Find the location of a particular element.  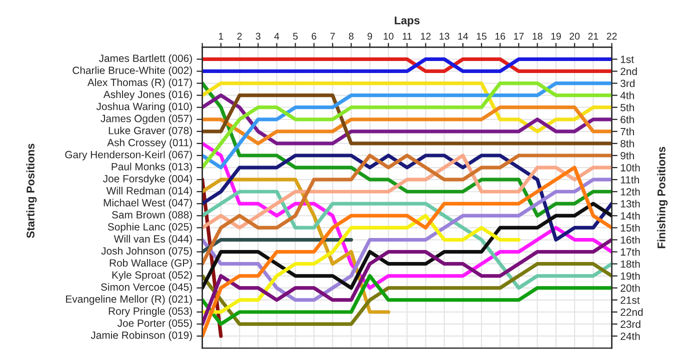

series-label: Will van Es (044) is located at coordinates (153, 239).